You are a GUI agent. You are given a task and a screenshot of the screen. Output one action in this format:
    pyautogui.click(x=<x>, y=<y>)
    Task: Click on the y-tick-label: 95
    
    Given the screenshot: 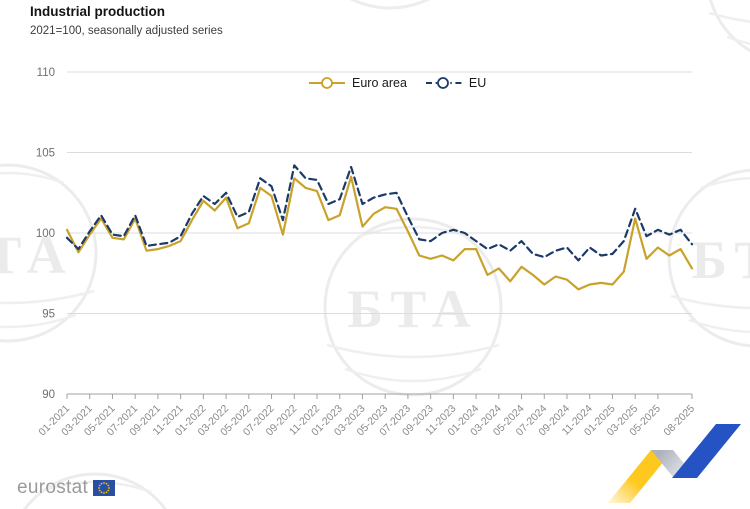 What is the action you would take?
    pyautogui.click(x=48, y=315)
    